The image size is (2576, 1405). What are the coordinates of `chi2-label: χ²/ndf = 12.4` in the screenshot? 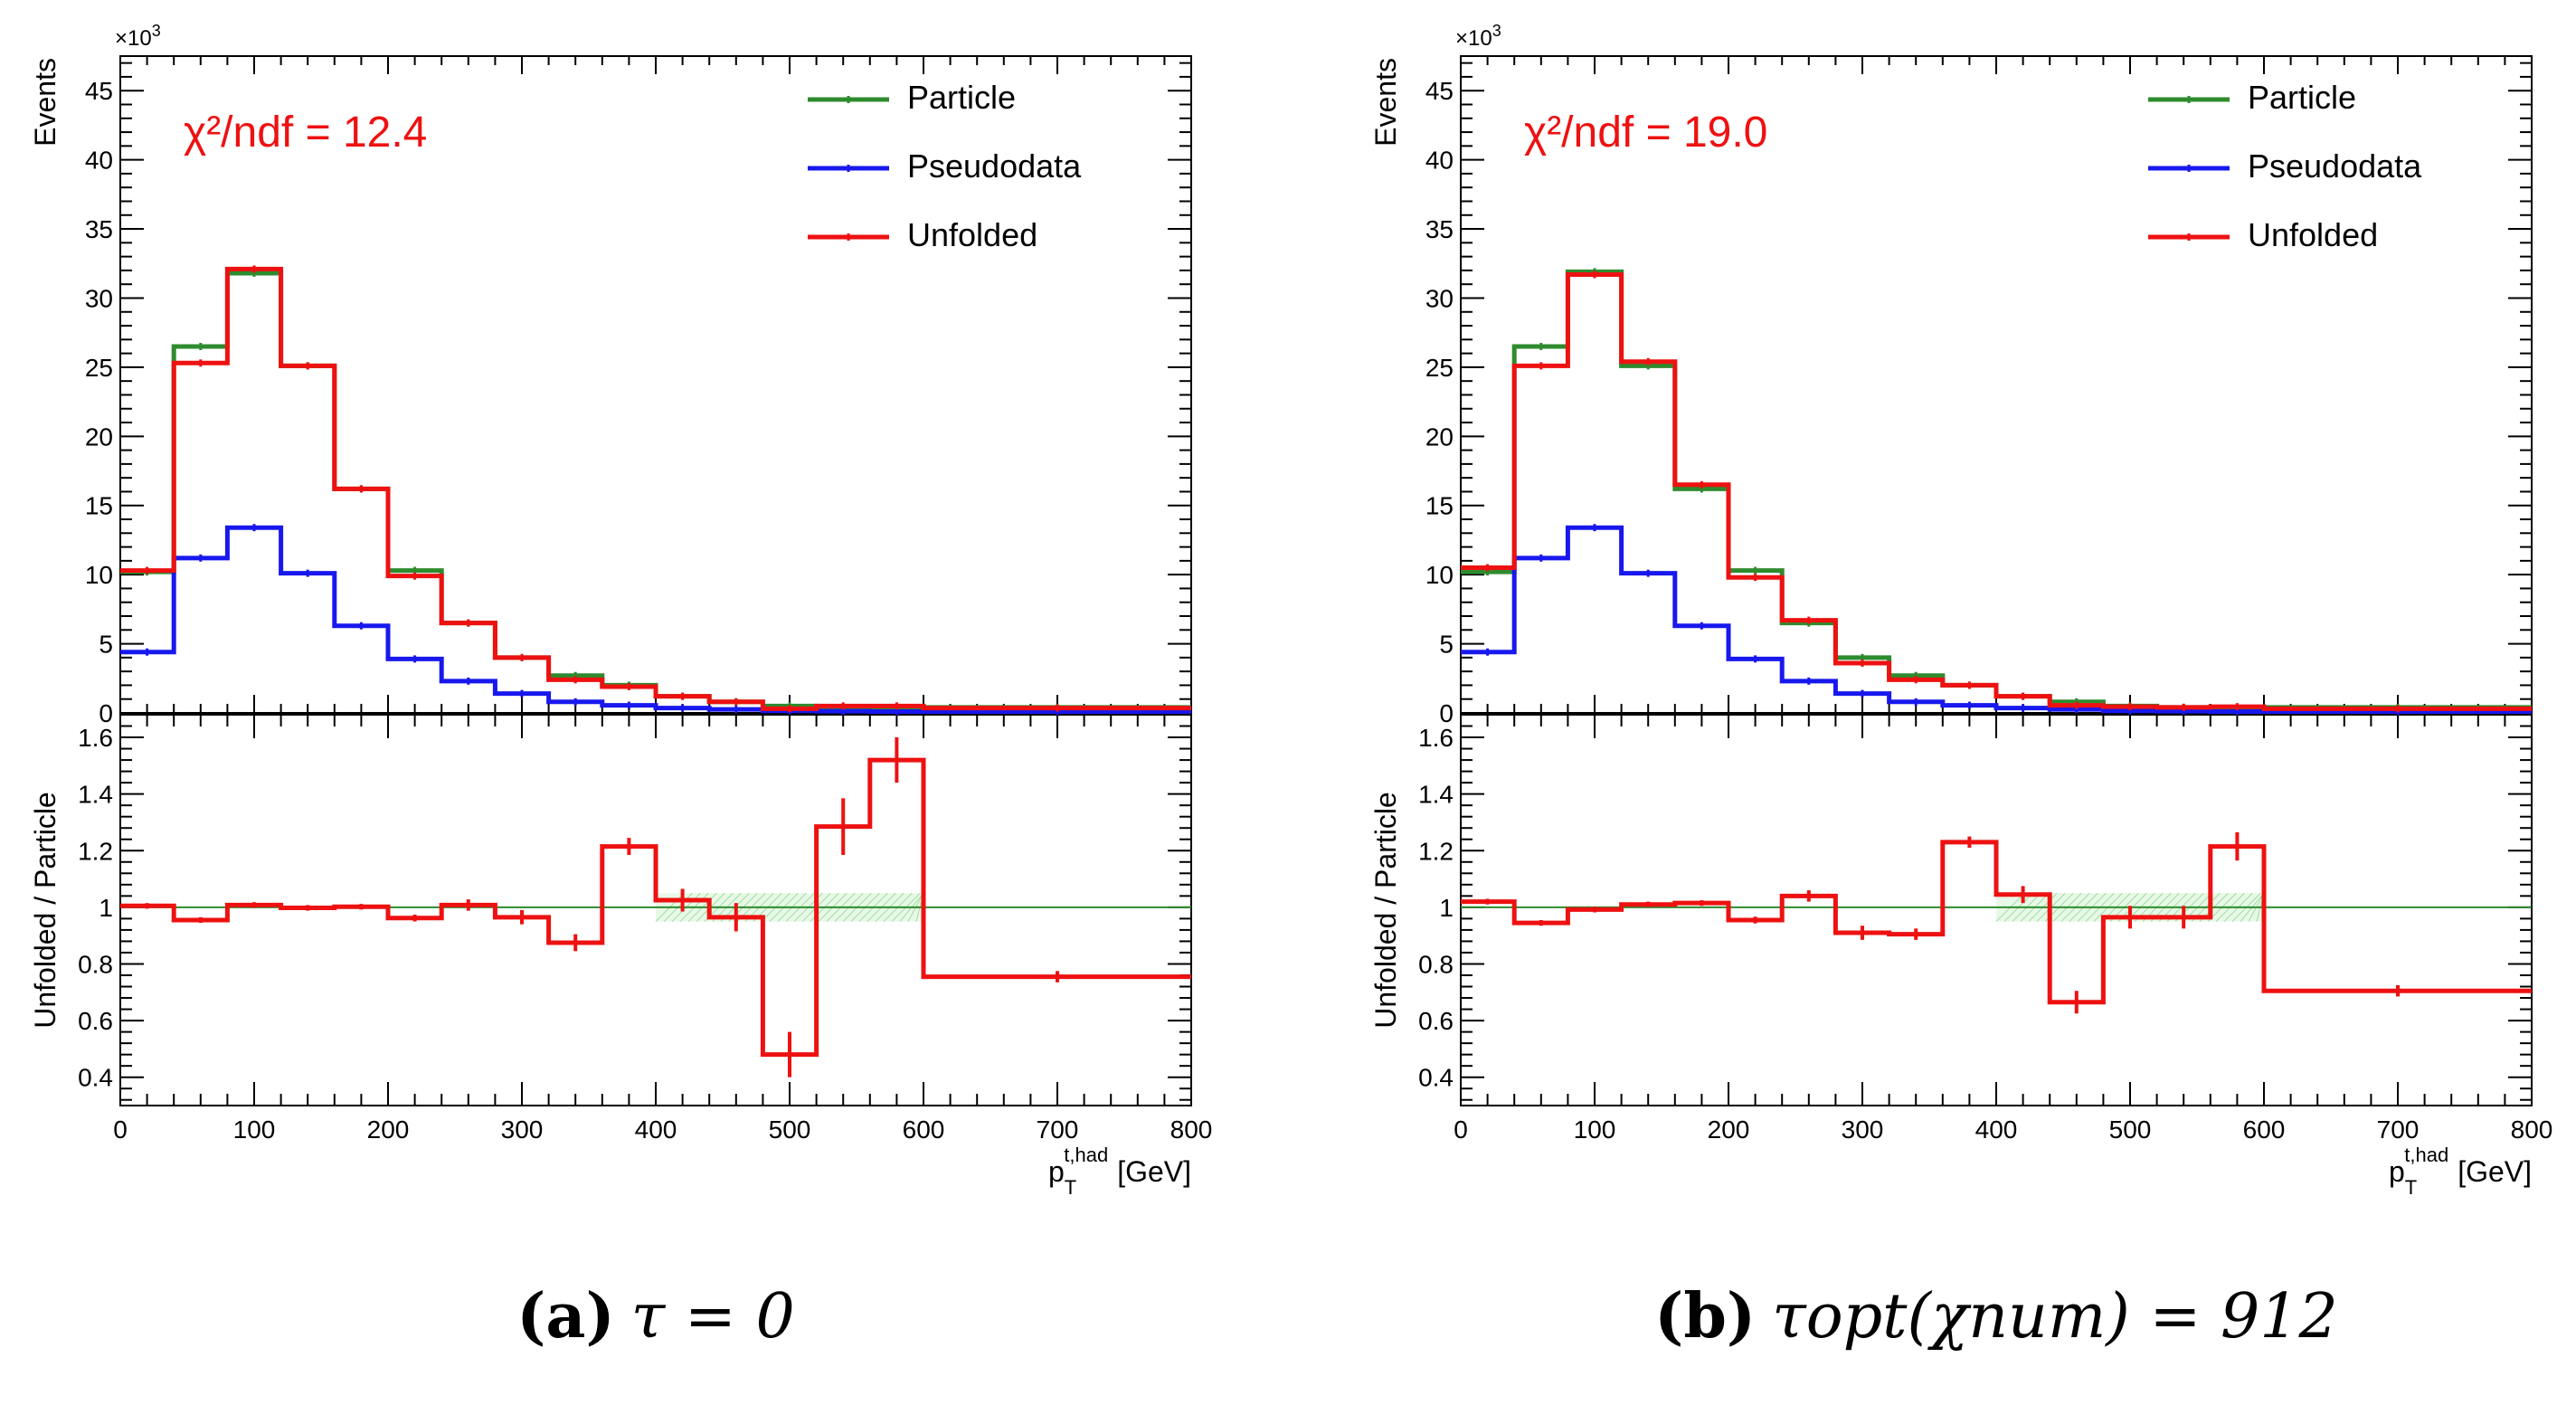 It's located at (305, 133).